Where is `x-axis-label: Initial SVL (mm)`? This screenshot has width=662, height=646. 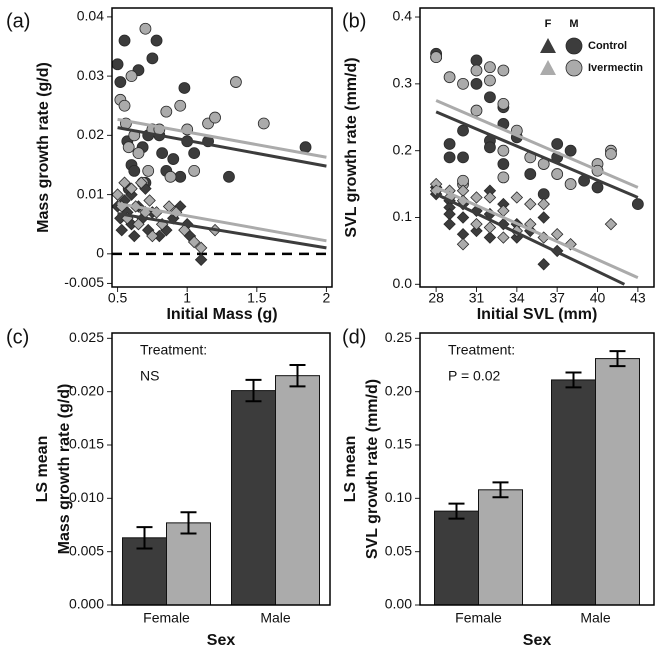
x-axis-label: Initial SVL (mm) is located at coordinates (537, 314).